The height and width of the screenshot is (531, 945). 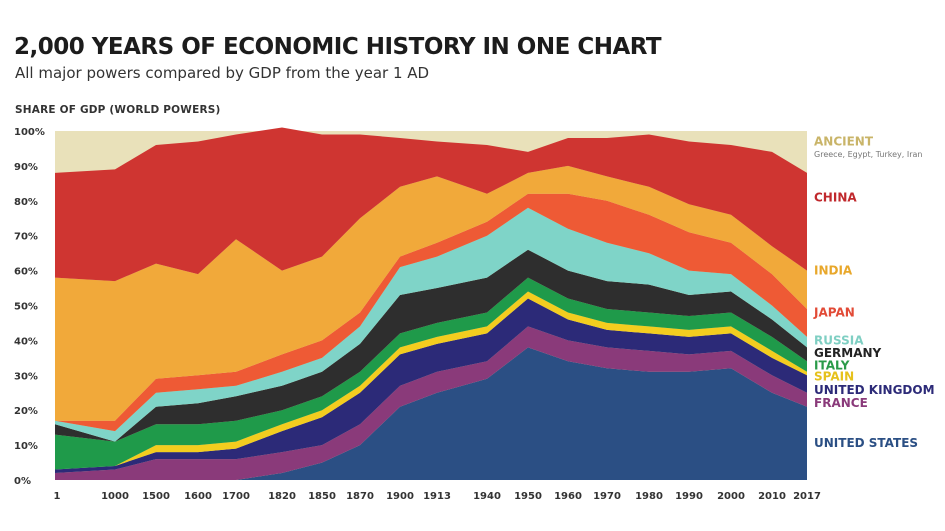 I want to click on series-label-india: INDIA, so click(x=833, y=271).